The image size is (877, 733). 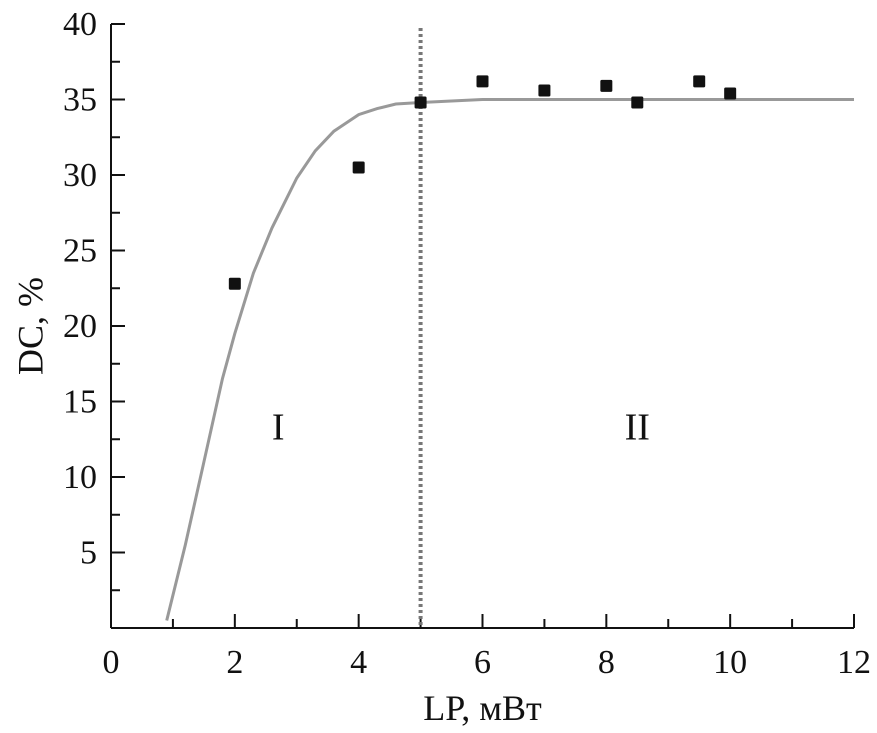 What do you see at coordinates (278, 427) in the screenshot?
I see `region-label: I` at bounding box center [278, 427].